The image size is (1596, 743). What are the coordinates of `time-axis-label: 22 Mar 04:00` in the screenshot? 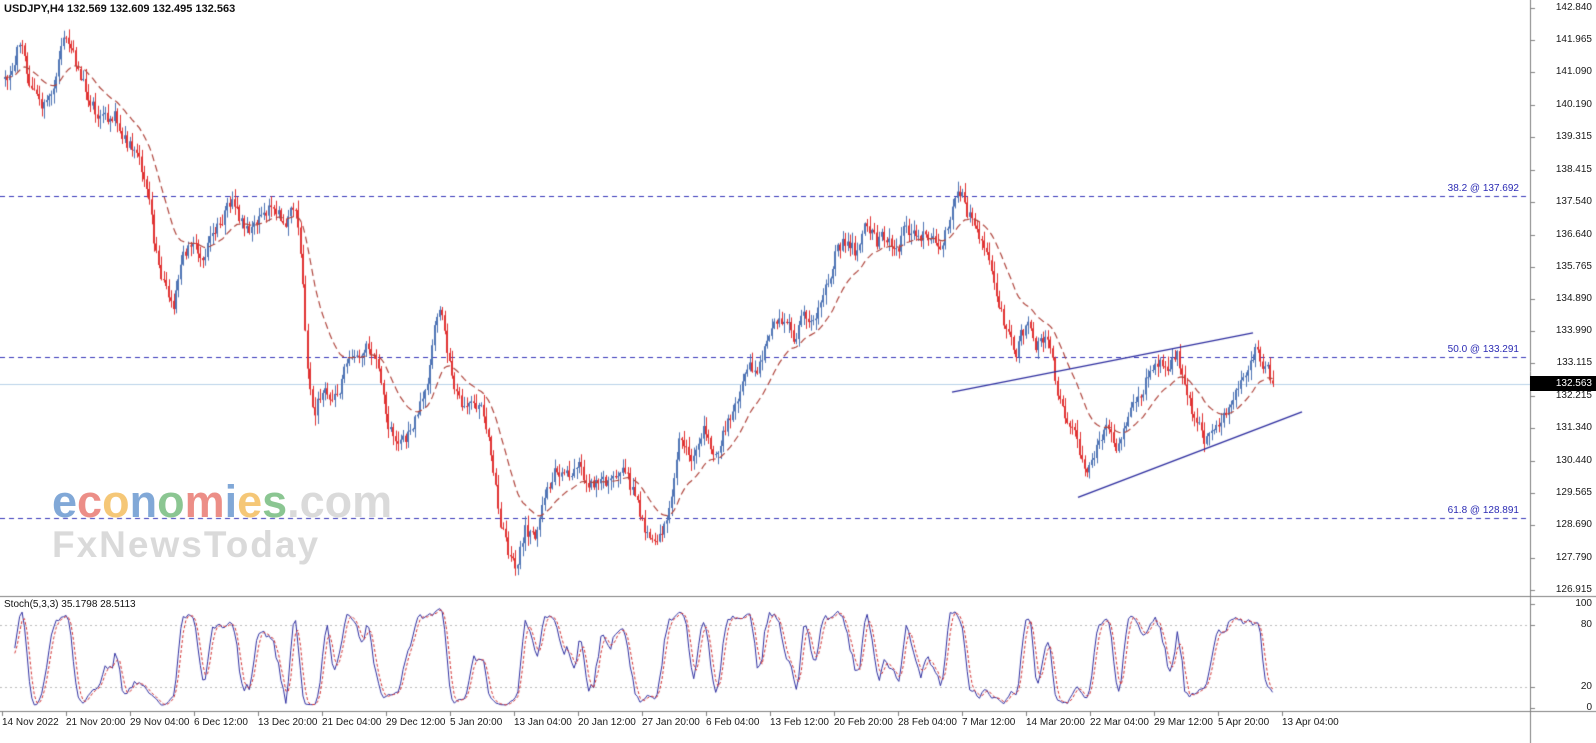 It's located at (1119, 722).